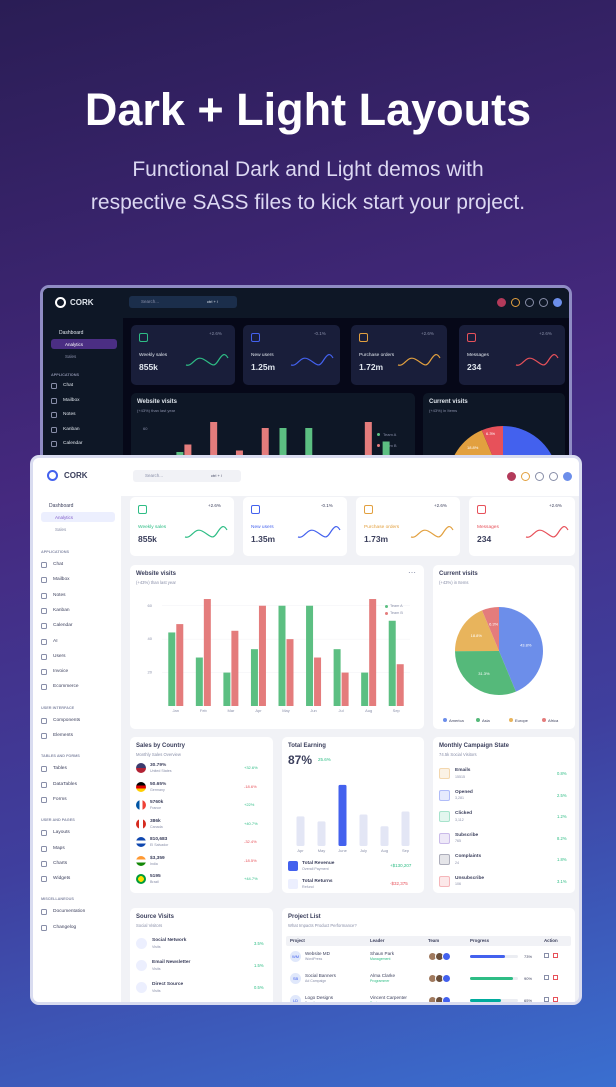  What do you see at coordinates (63, 735) in the screenshot?
I see `menu-item: Elements` at bounding box center [63, 735].